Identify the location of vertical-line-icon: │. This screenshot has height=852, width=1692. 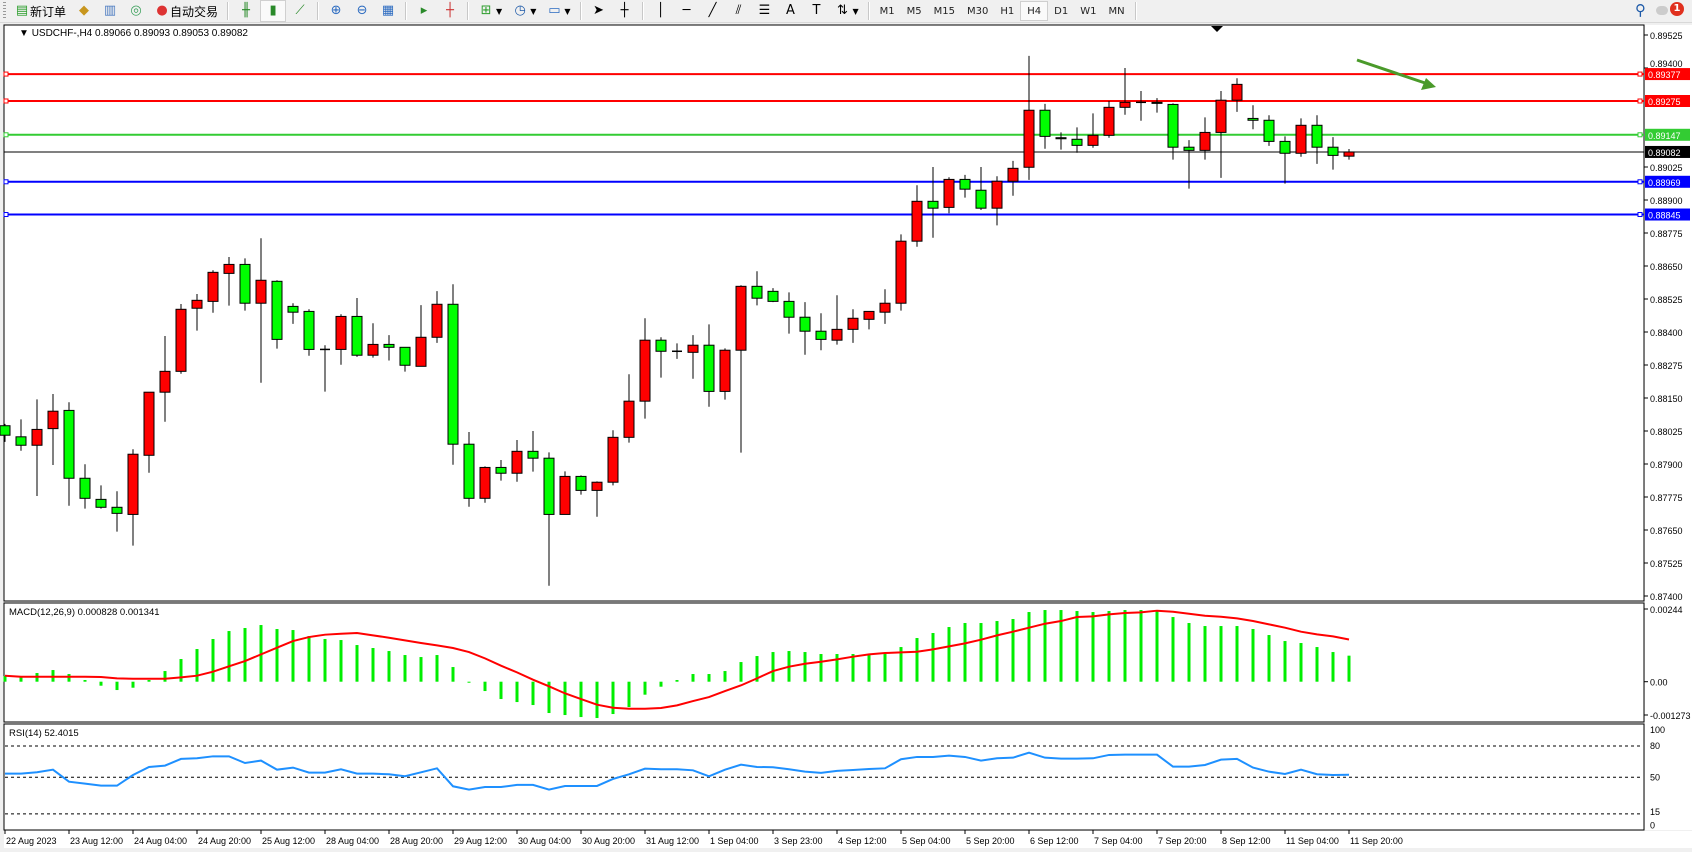
(660, 10).